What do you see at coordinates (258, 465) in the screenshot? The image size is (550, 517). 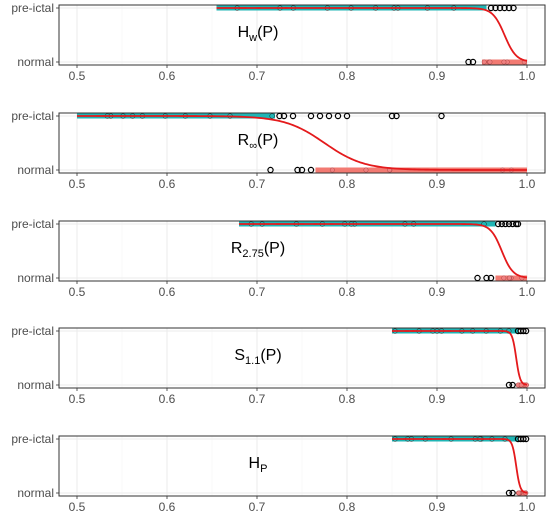 I see `panel-title: HP` at bounding box center [258, 465].